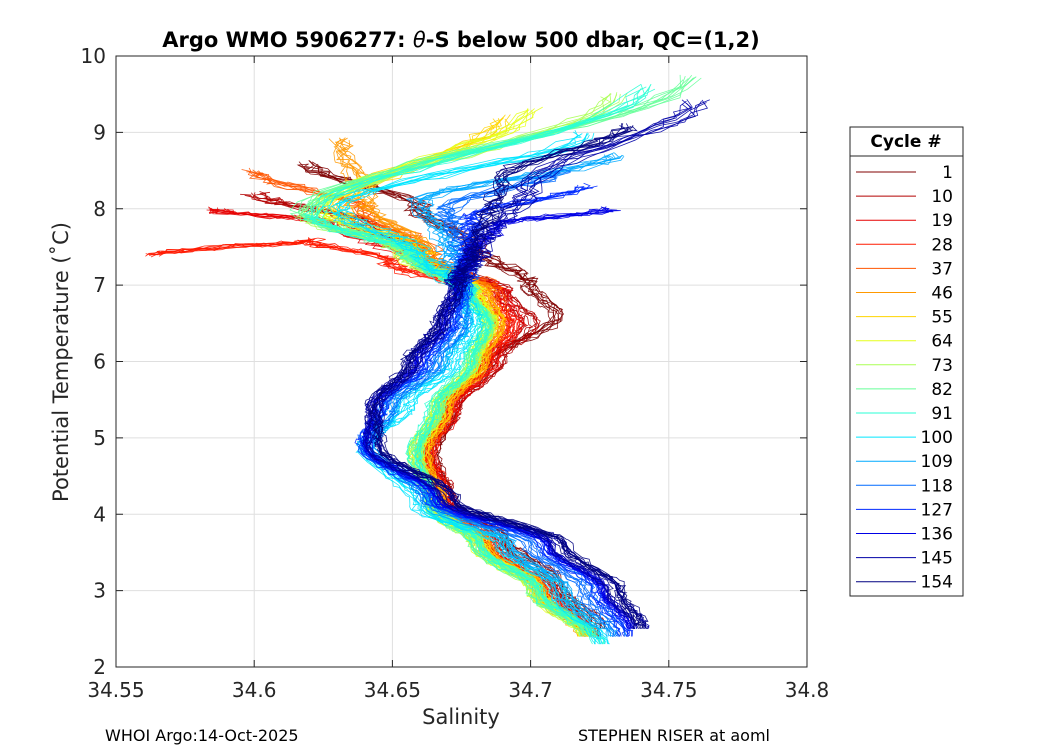 The width and height of the screenshot is (1050, 750). I want to click on legend-label-46: 46, so click(942, 294).